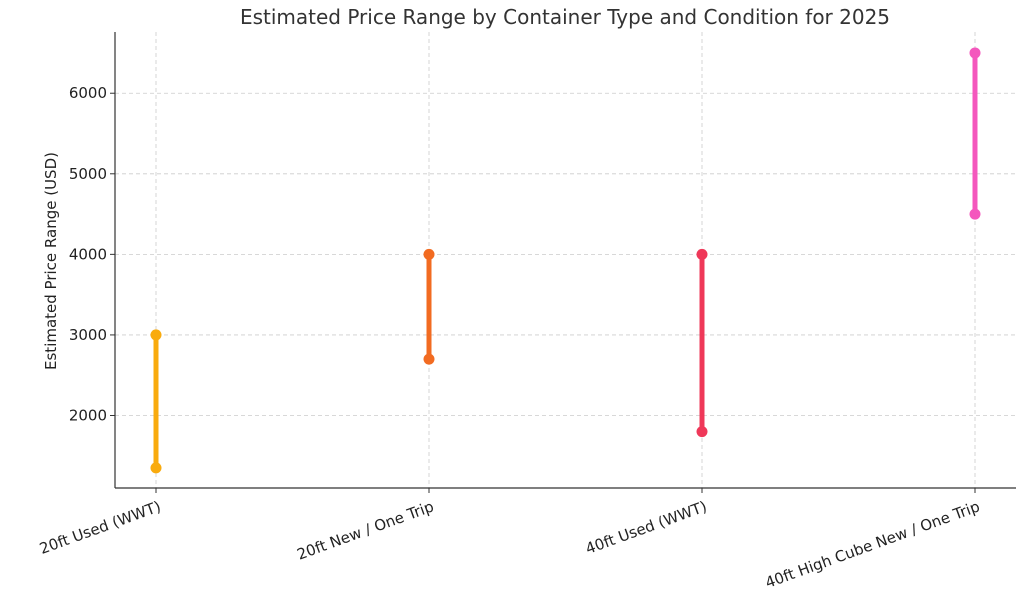  What do you see at coordinates (872, 544) in the screenshot?
I see `x-tick-label: 40ft High Cube New / One Trip` at bounding box center [872, 544].